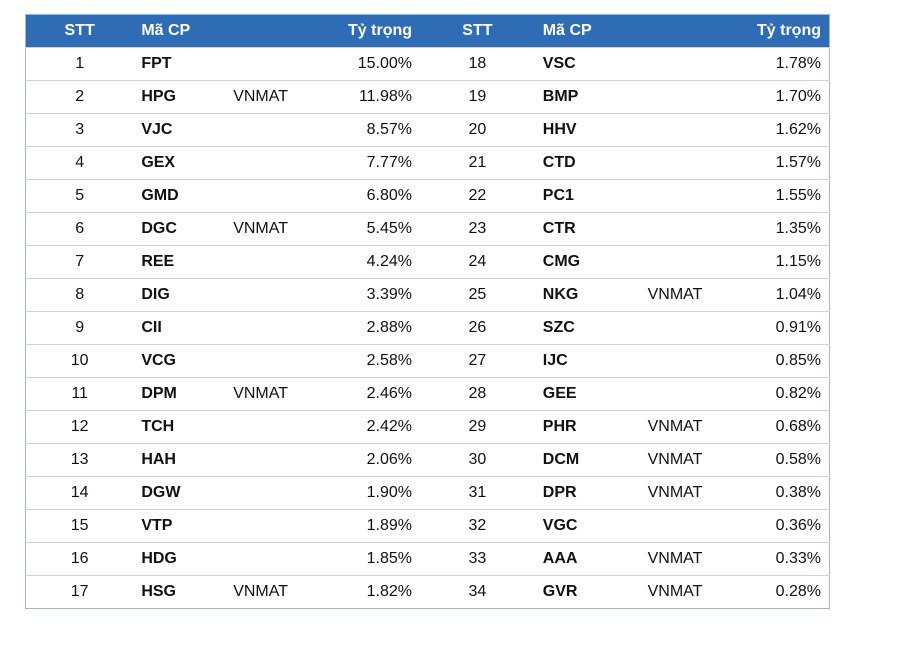 Image resolution: width=900 pixels, height=662 pixels. What do you see at coordinates (587, 163) in the screenshot?
I see `code-cell: CTD` at bounding box center [587, 163].